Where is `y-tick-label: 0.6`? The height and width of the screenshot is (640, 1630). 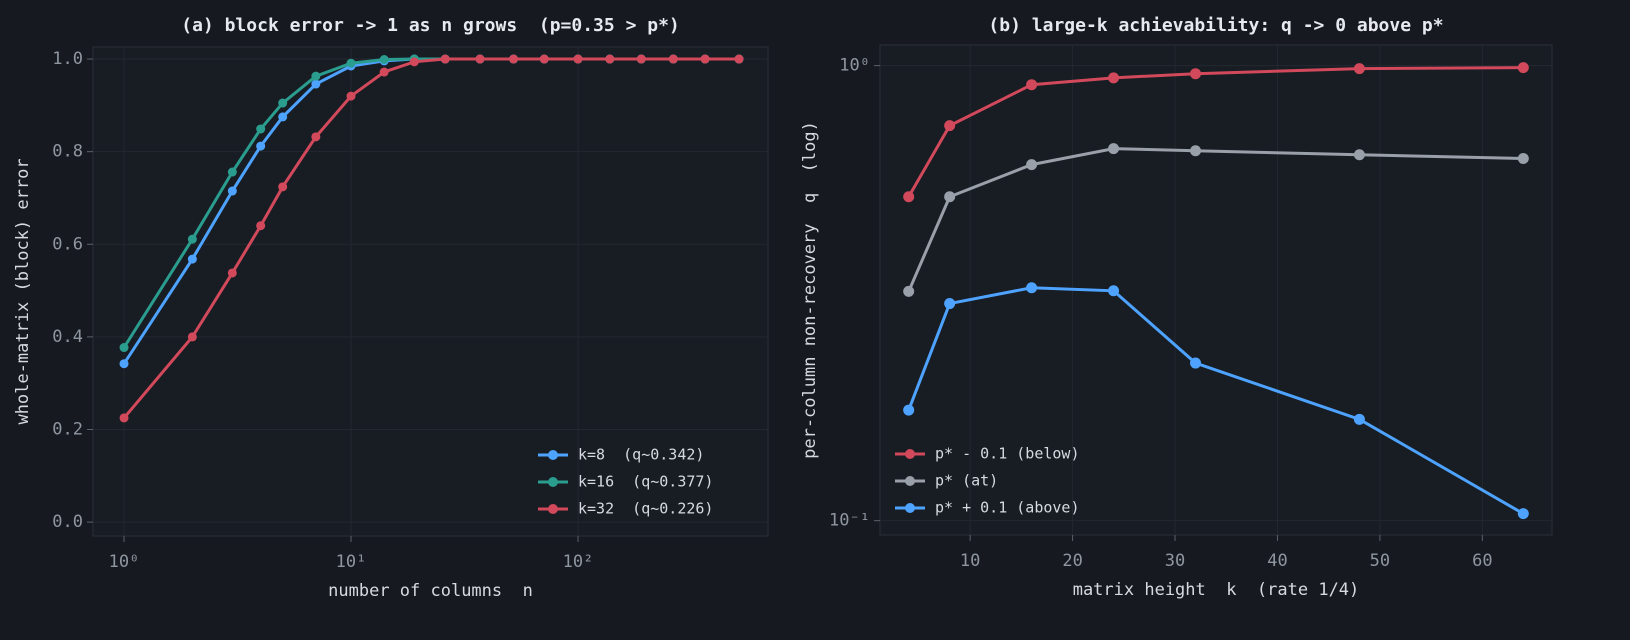 y-tick-label: 0.6 is located at coordinates (67, 244).